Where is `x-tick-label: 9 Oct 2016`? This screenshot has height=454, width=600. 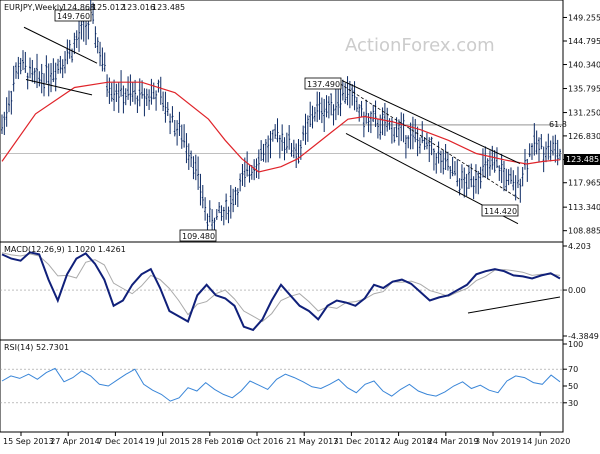 x-tick-label: 9 Oct 2016 is located at coordinates (261, 441).